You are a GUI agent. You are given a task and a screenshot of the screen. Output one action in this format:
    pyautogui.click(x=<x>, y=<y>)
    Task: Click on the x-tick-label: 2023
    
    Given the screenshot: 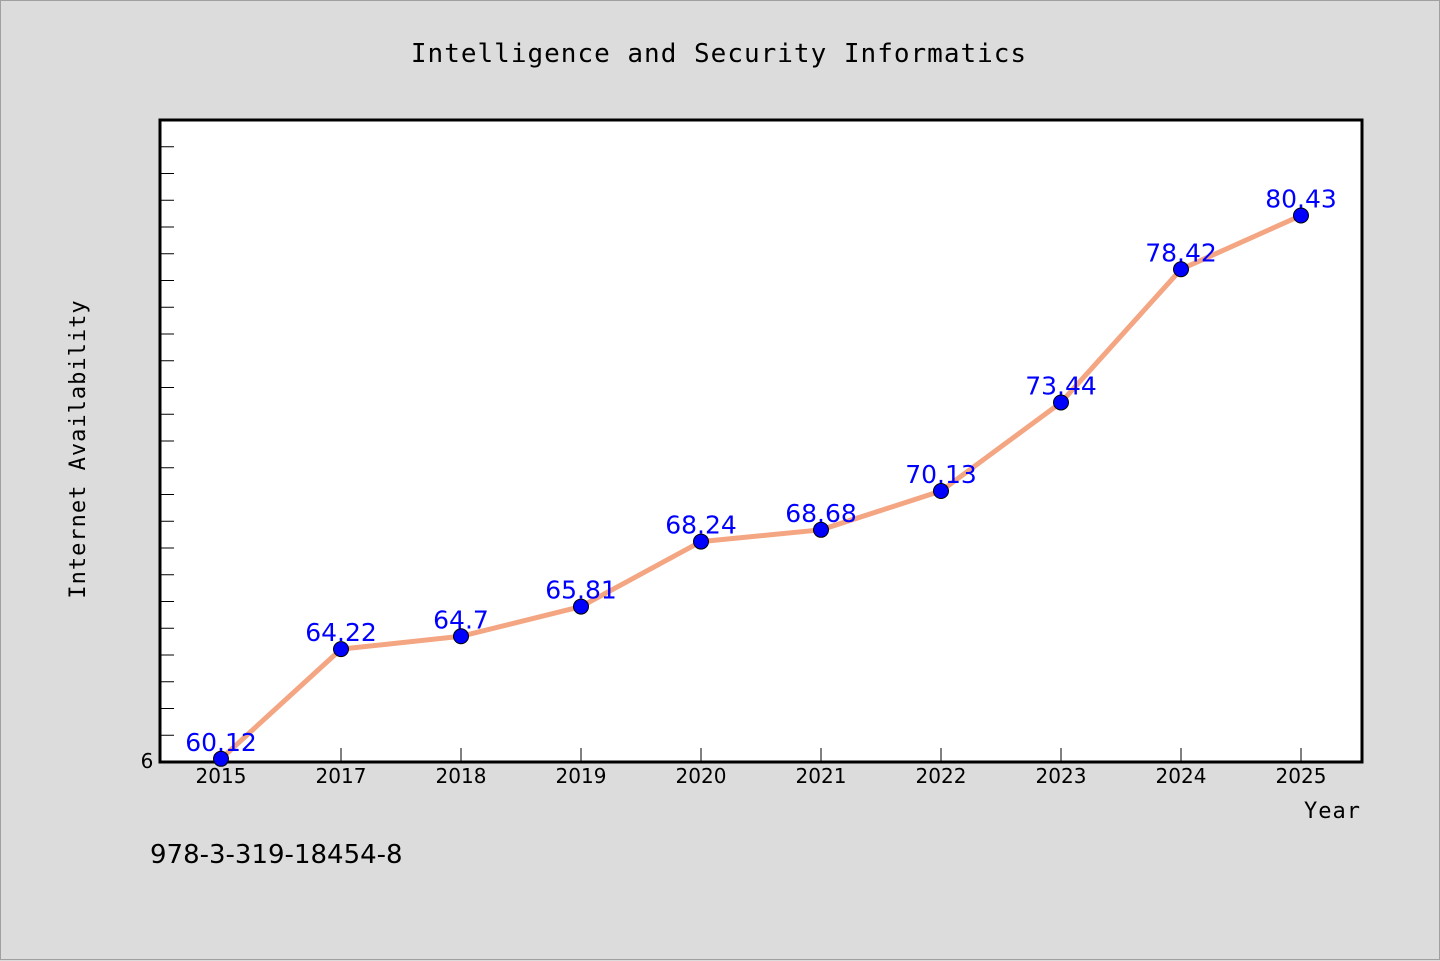 What is the action you would take?
    pyautogui.click(x=1061, y=776)
    